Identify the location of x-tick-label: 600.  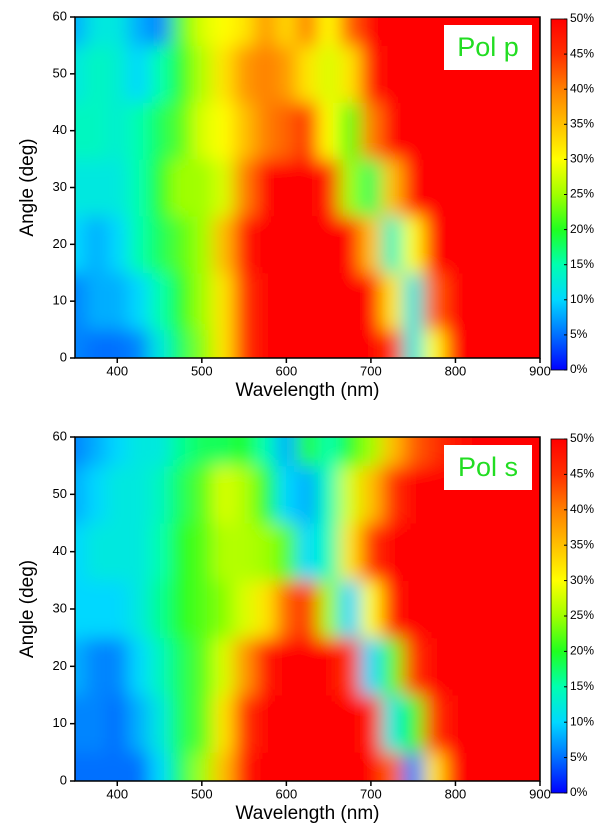
(287, 370).